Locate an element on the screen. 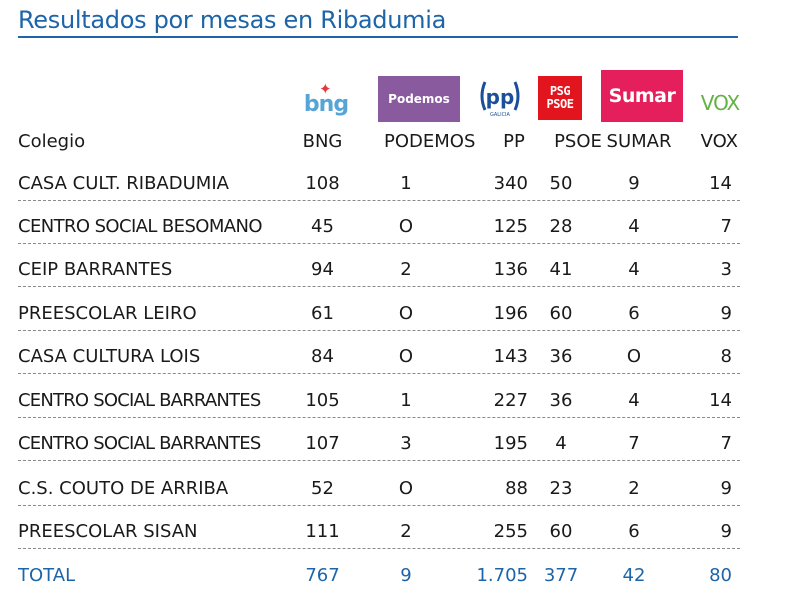 The image size is (800, 600). cell-colegio: PREESCOLAR LEIRO is located at coordinates (107, 313).